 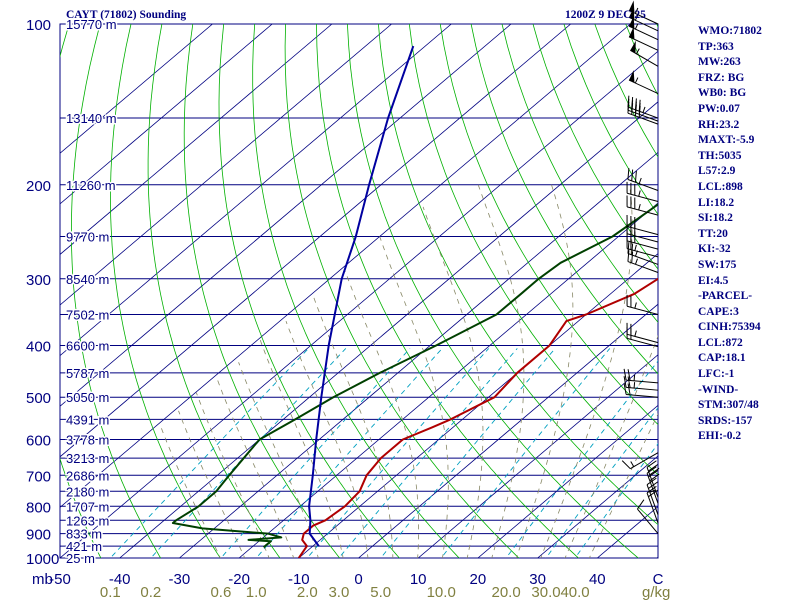 I want to click on temperature-unit-label: C, so click(x=658, y=579).